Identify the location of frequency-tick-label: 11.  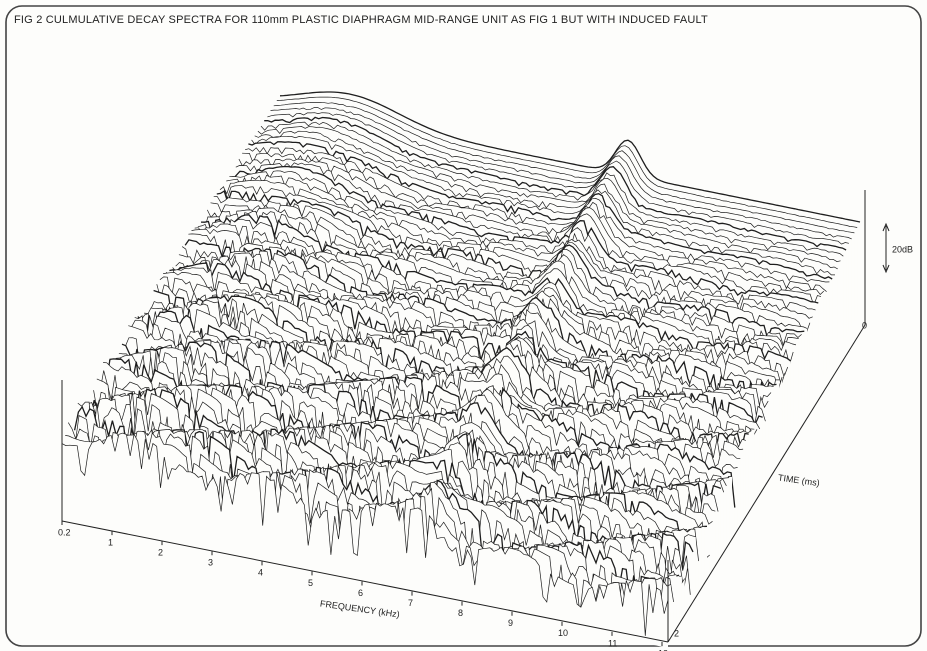
(612, 643).